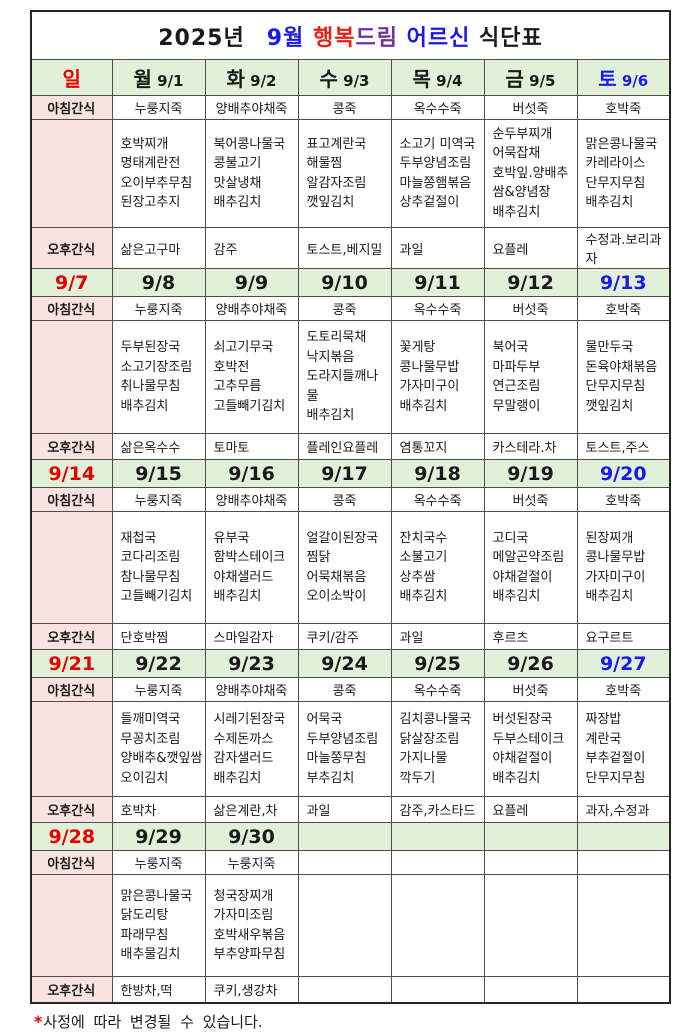 This screenshot has height=1032, width=700. I want to click on lunch-menu-cell: 된장찌개 콩나물무밥 가자미구이 배추김치, so click(623, 567).